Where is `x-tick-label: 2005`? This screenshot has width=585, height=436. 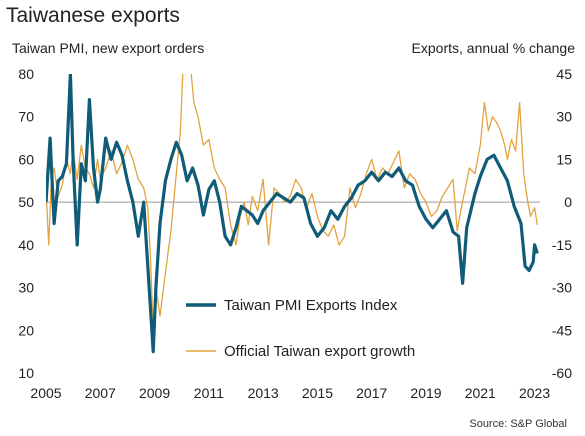 x-tick-label: 2005 is located at coordinates (45, 393).